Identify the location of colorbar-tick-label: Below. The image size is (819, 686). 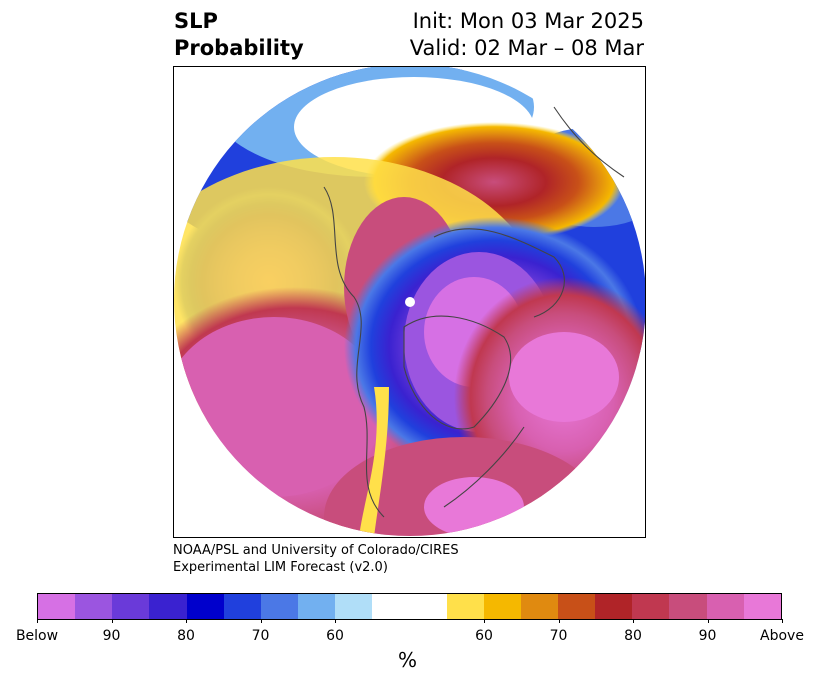
(37, 636).